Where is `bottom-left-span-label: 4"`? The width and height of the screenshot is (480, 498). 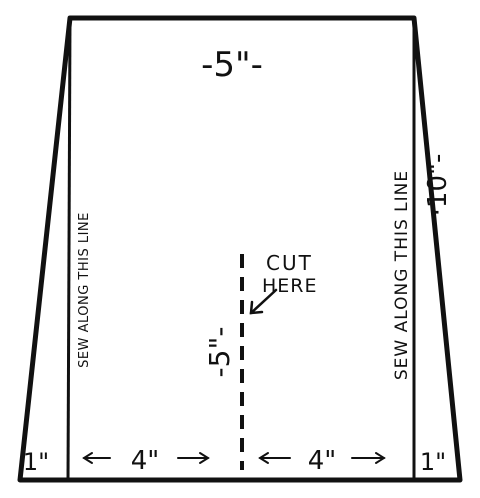
bottom-left-span-label: 4" is located at coordinates (145, 461).